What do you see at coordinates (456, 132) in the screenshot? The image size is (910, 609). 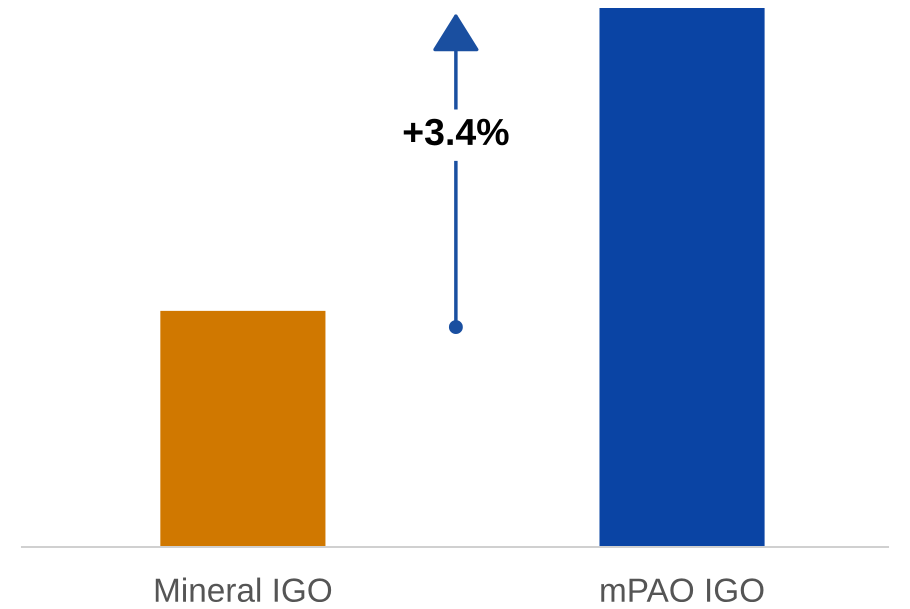 I see `annotation: +3.4%` at bounding box center [456, 132].